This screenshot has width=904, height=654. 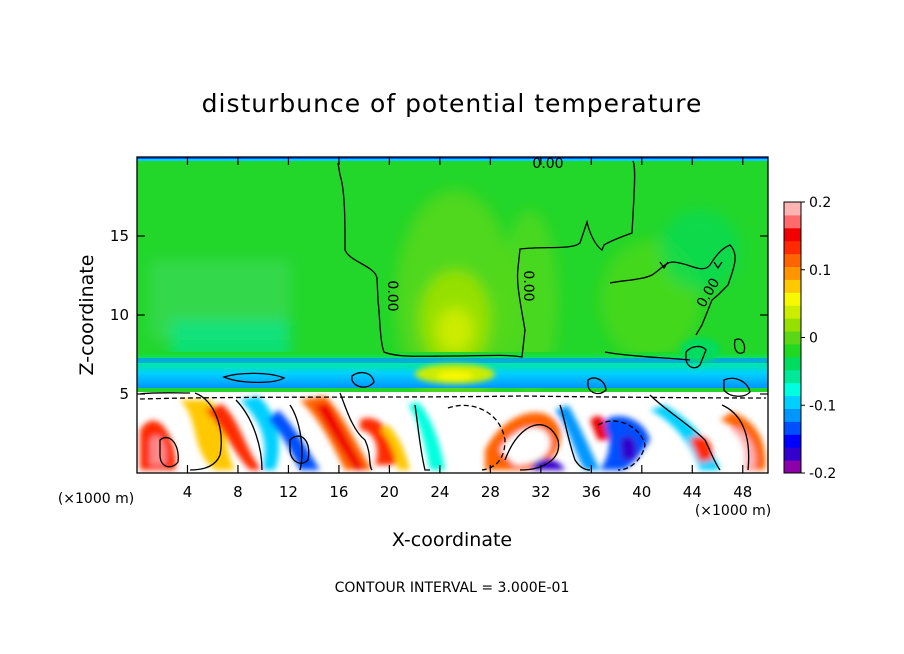 What do you see at coordinates (288, 492) in the screenshot?
I see `x-tick-label: 12` at bounding box center [288, 492].